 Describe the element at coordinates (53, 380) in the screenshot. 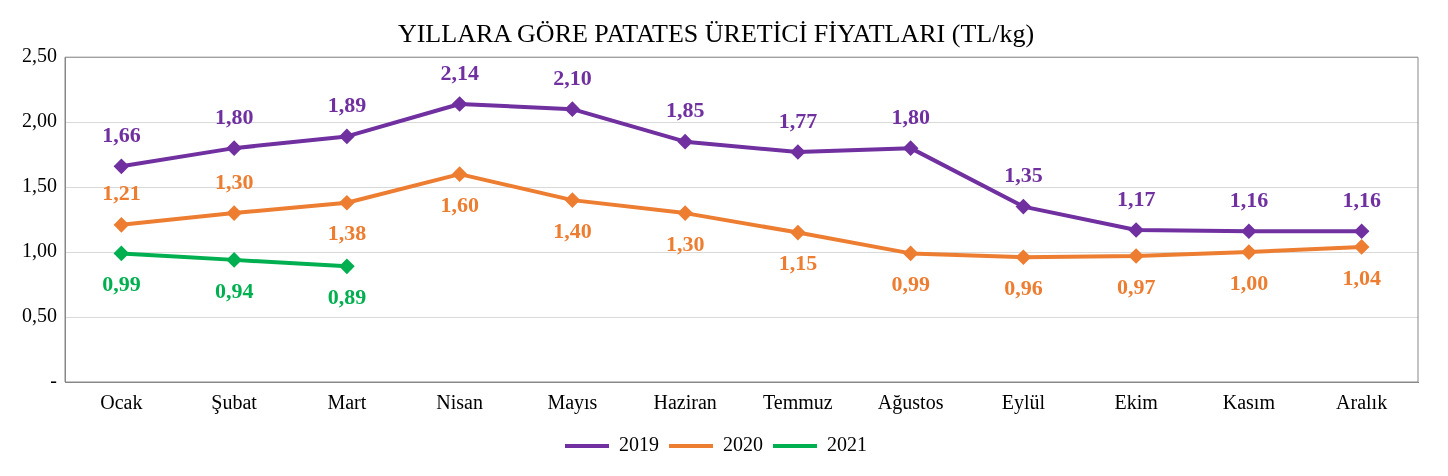

I see `y-tick-label: -` at that location.